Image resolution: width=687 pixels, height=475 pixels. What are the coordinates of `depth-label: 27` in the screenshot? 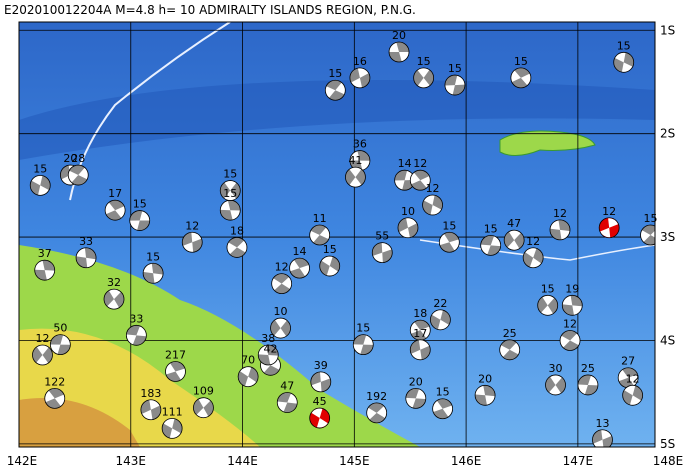 It's located at (628, 361).